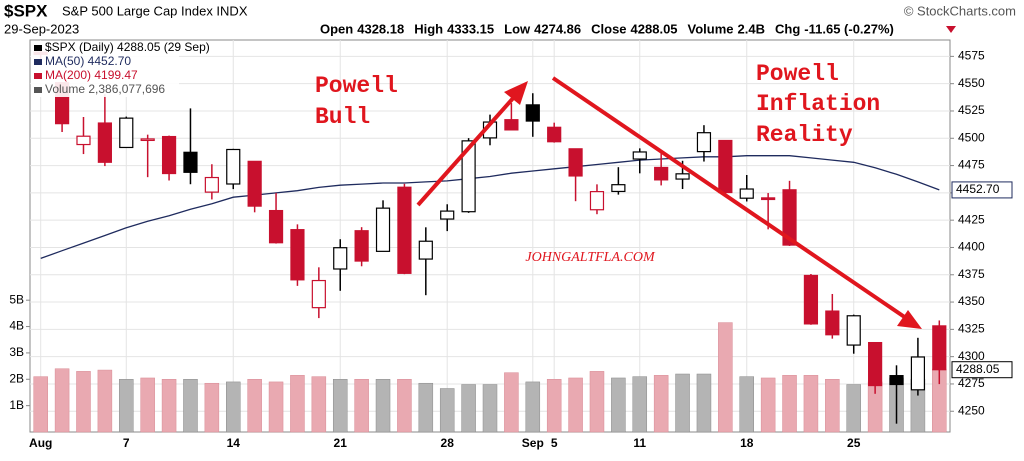 Image resolution: width=1024 pixels, height=461 pixels. Describe the element at coordinates (971, 219) in the screenshot. I see `y-tick-label: 4425` at that location.